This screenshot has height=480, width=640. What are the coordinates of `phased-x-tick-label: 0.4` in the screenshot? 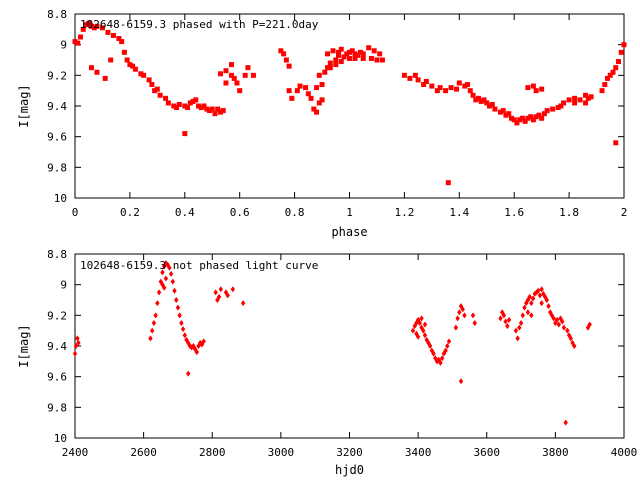 It's located at (185, 212).